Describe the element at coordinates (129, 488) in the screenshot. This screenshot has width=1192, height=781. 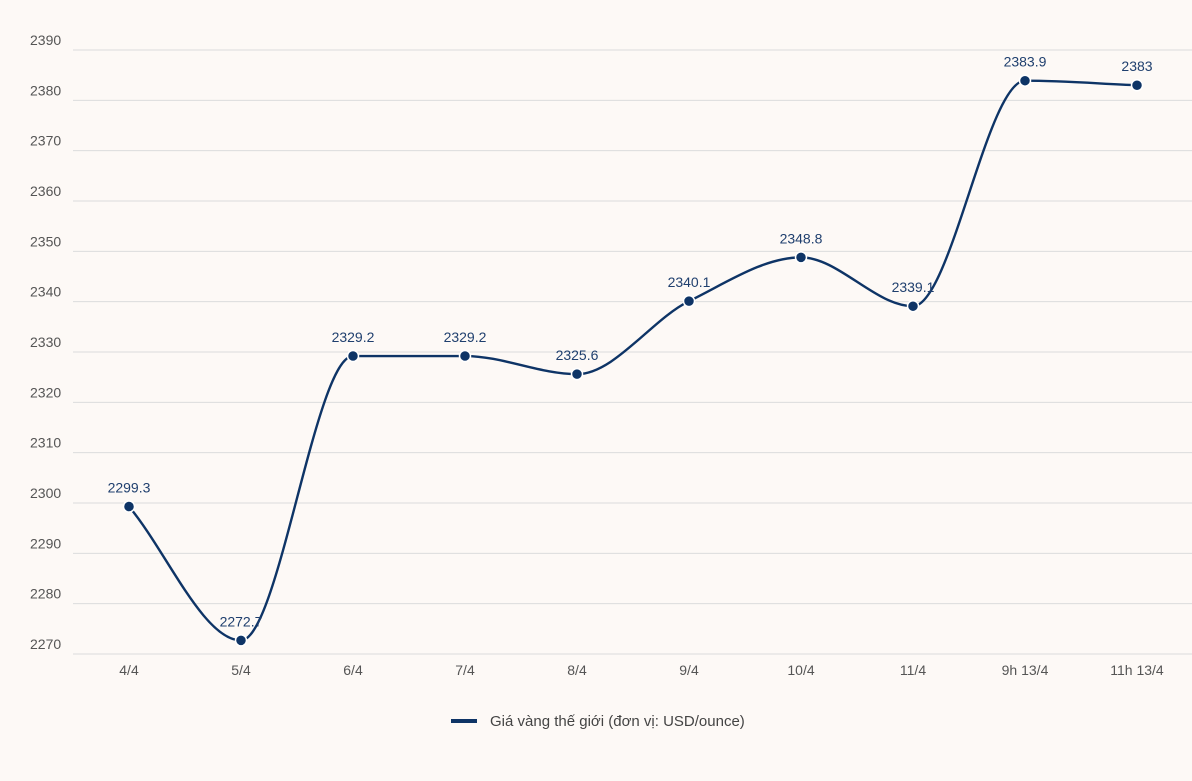
I see `data-label: 2299.3` at that location.